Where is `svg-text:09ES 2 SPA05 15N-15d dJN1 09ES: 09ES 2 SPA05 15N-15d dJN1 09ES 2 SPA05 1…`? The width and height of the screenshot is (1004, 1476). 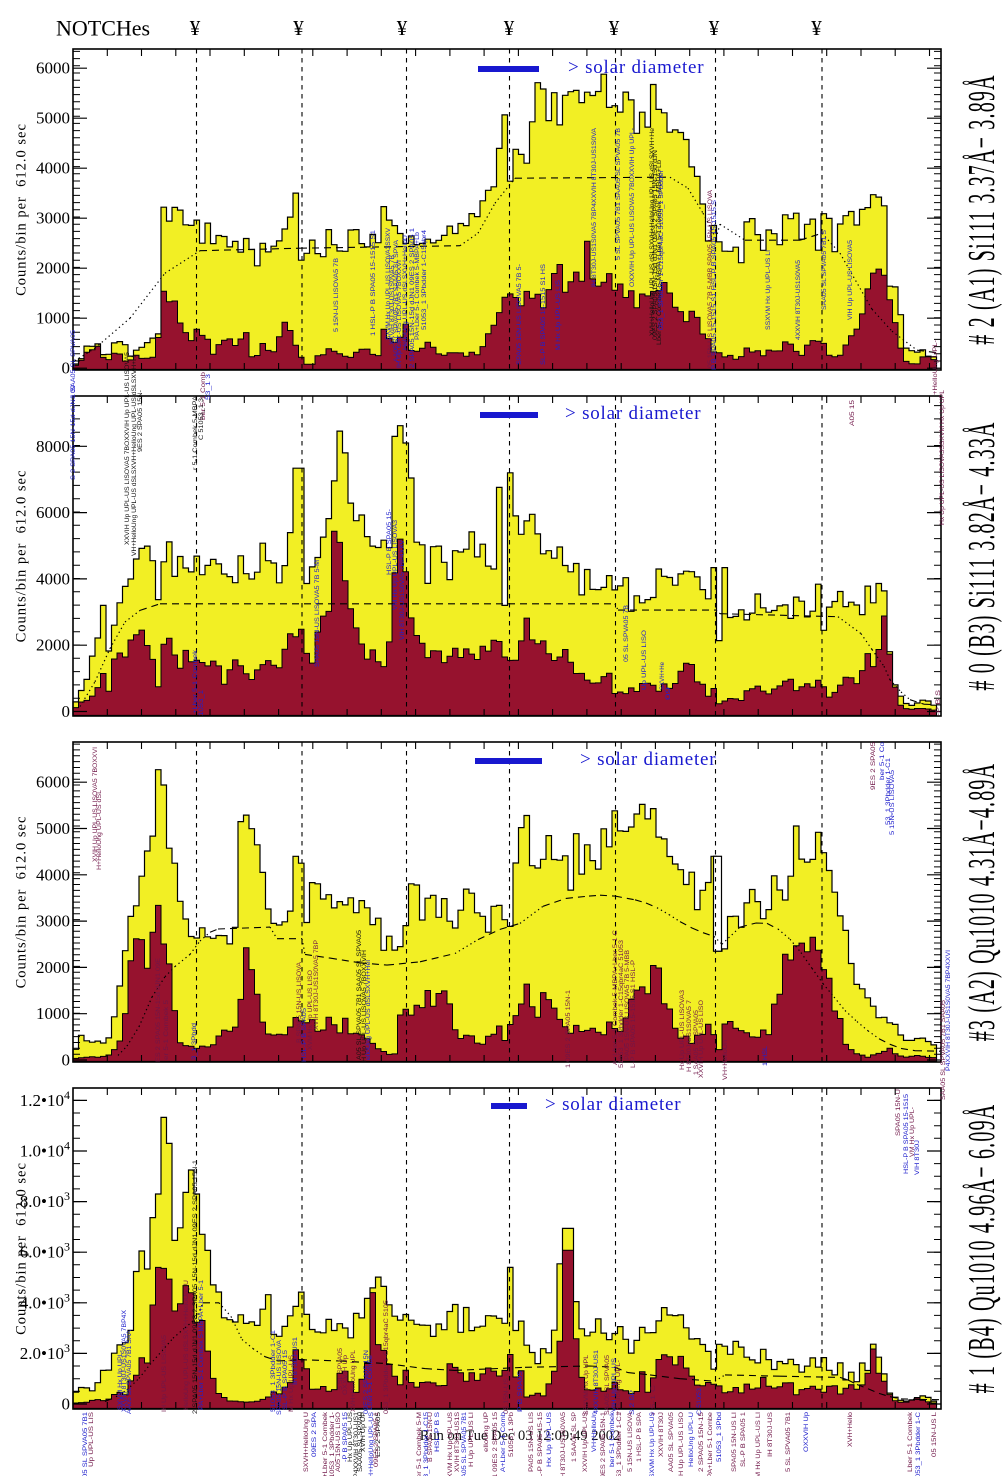
svg-text:09ES 2 SPA05 15N-15d dJN1 09ES: 09ES 2 SPA05 15N-15d dJN1 09ES 2 SPA05 1… is located at coordinates (655, 245).